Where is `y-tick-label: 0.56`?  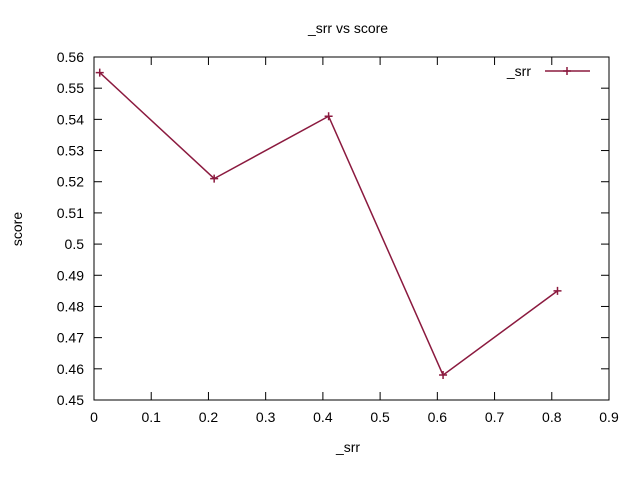 y-tick-label: 0.56 is located at coordinates (70, 57).